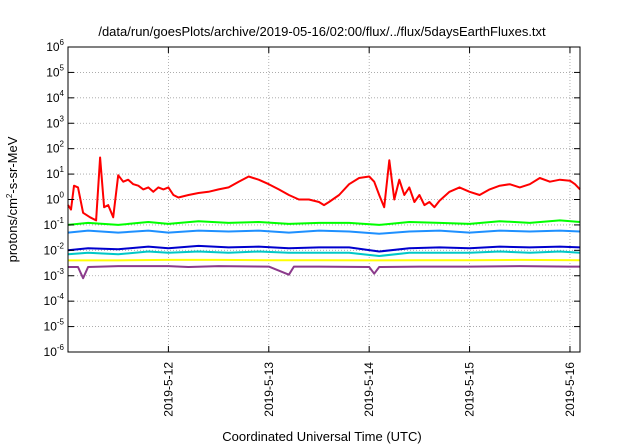 This screenshot has height=448, width=640. I want to click on y-tick-label: 10⁻³, so click(54, 275).